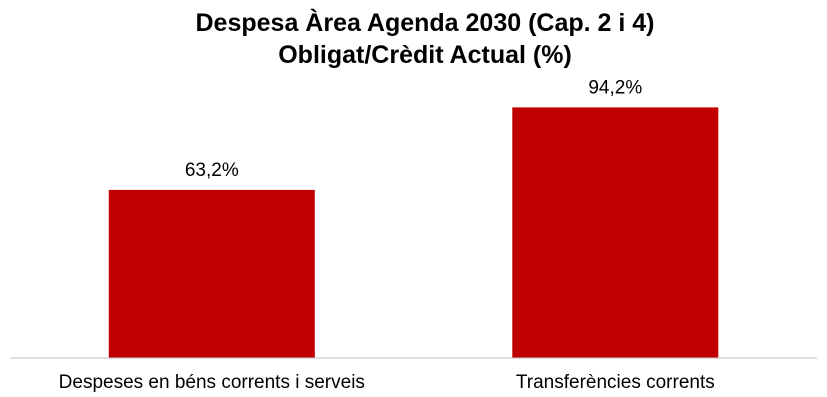 This screenshot has height=397, width=827. What do you see at coordinates (413, 128) in the screenshot?
I see `data-label-group: 63,2% 94,2%` at bounding box center [413, 128].